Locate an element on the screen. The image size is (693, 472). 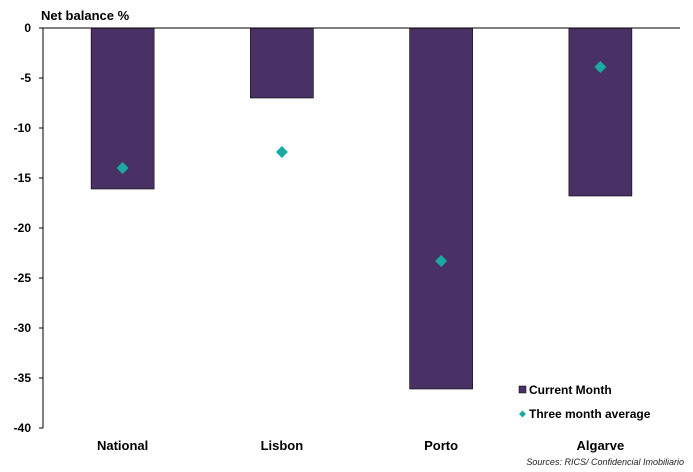
bar-porto is located at coordinates (441, 208).